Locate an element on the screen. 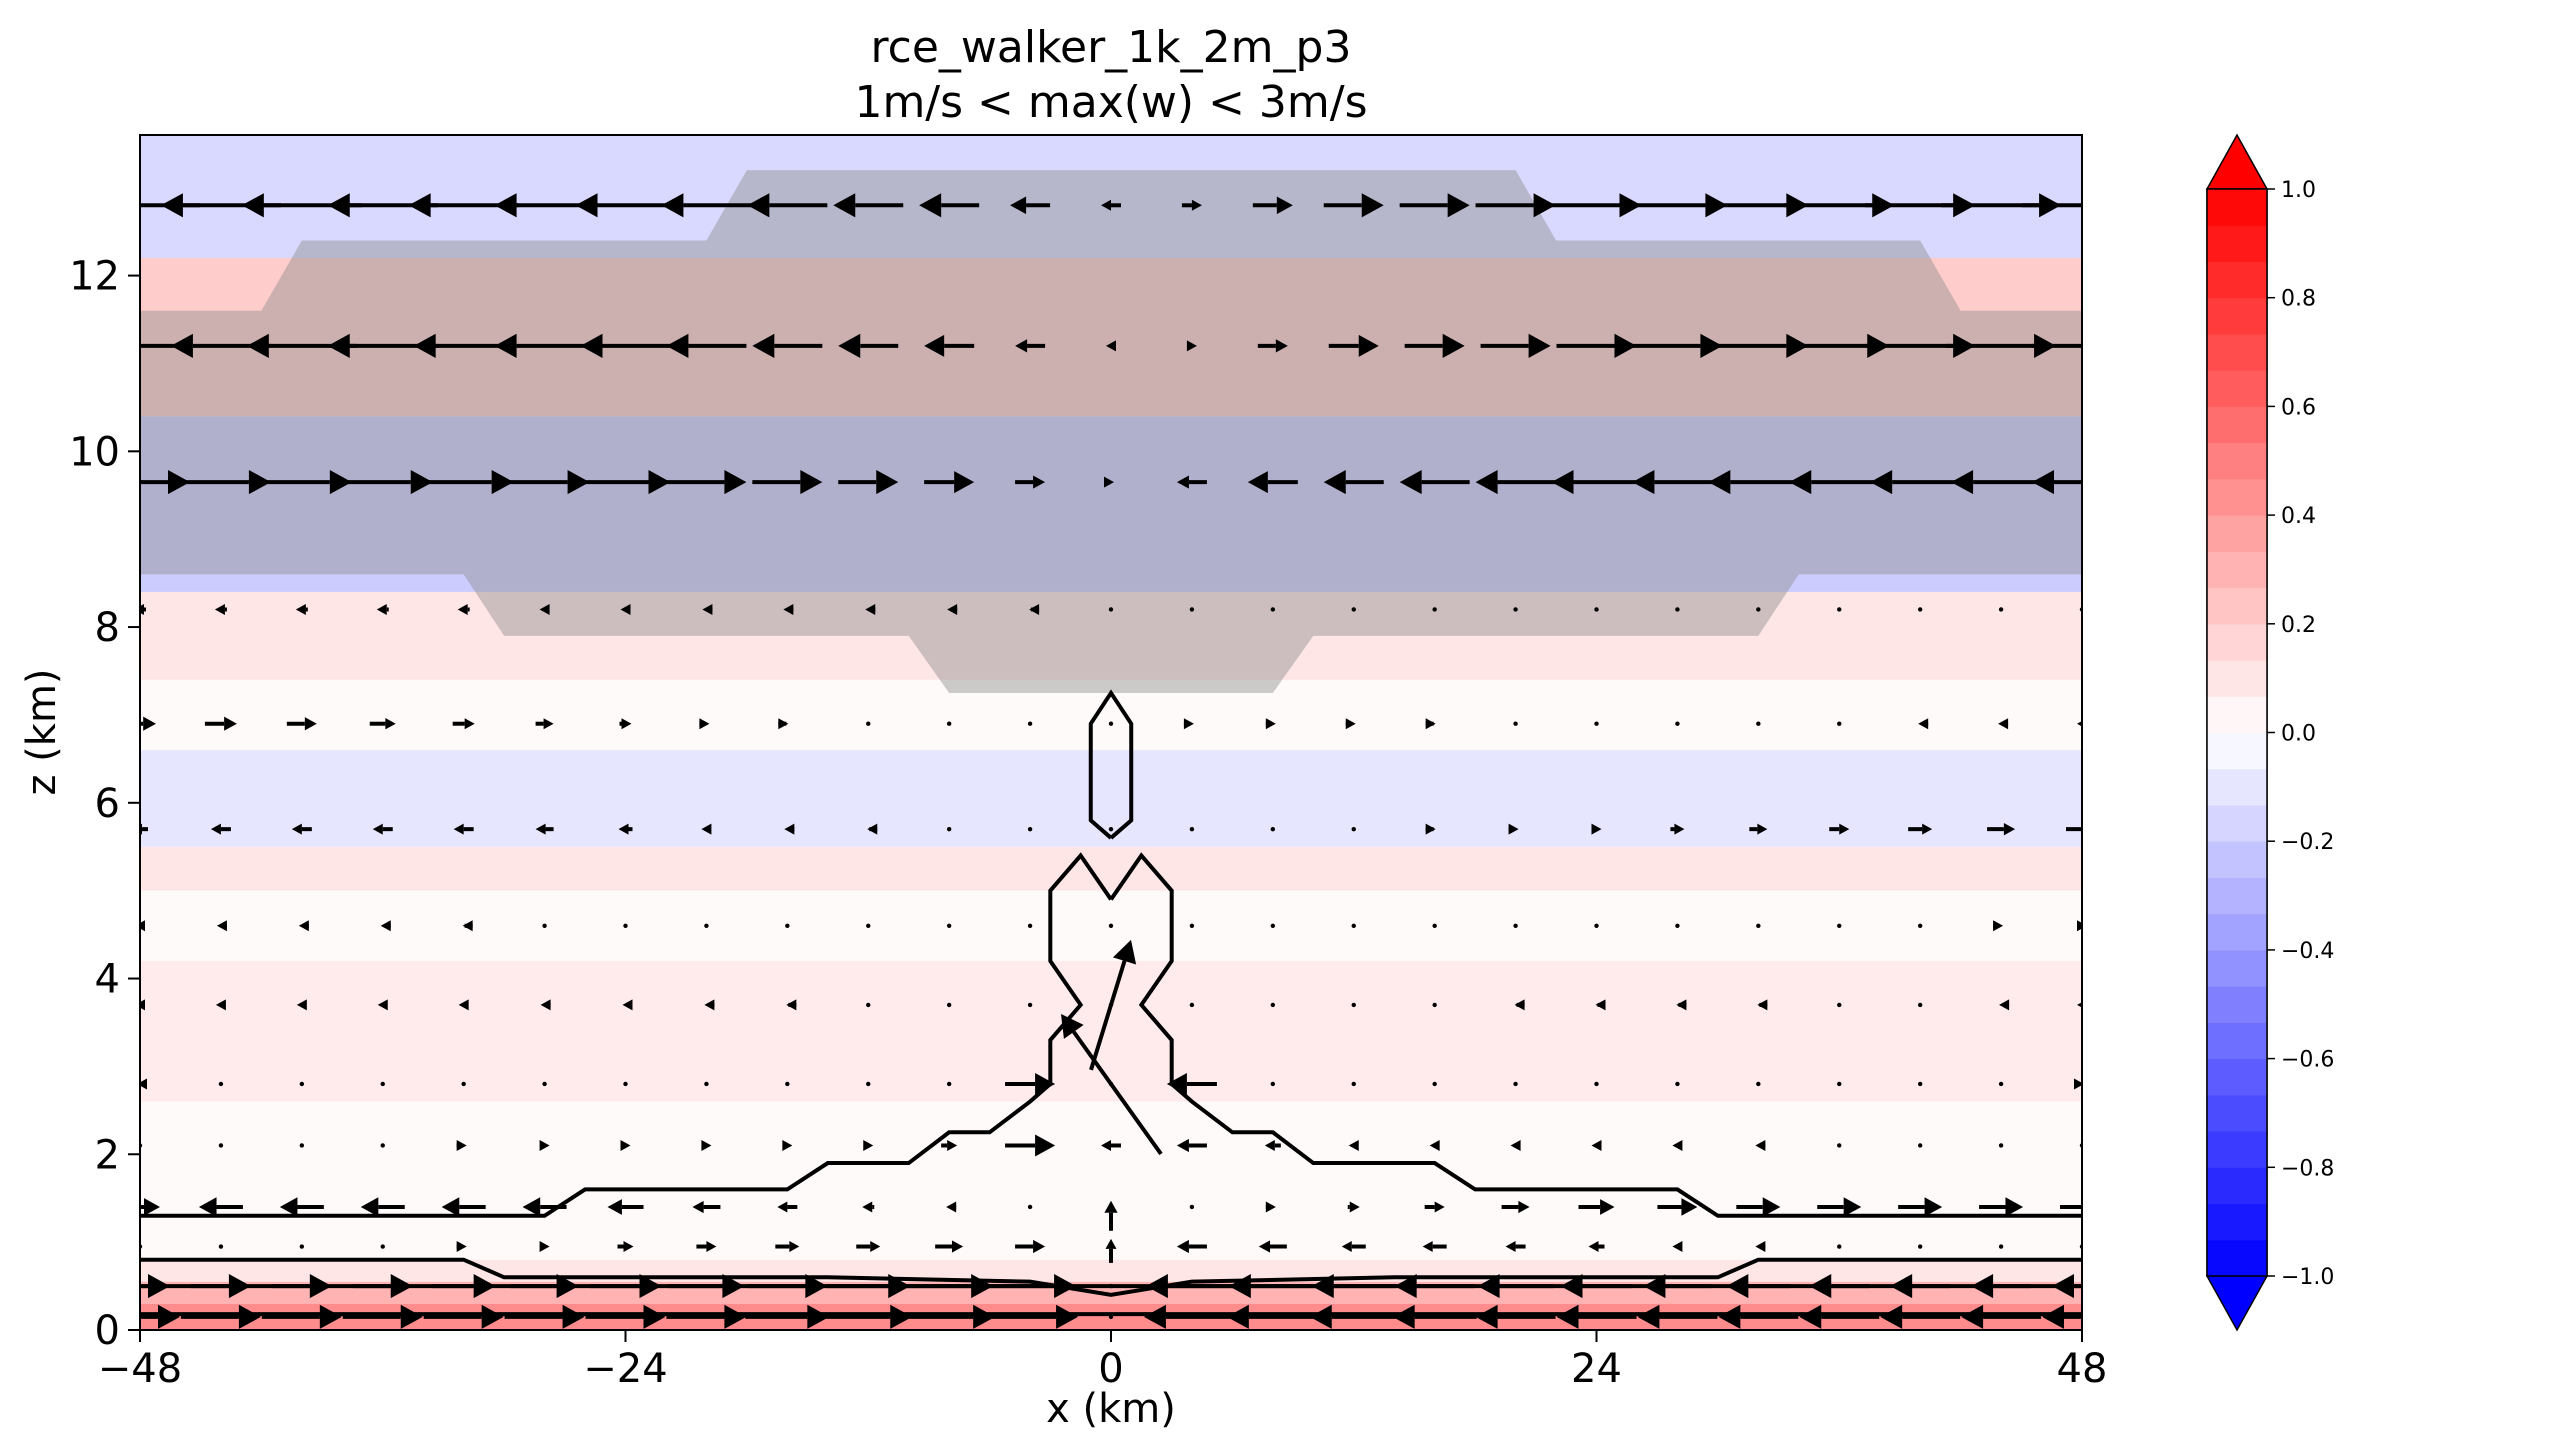 Image resolution: width=2560 pixels, height=1444 pixels. x-tick-label-48: 48 is located at coordinates (2082, 1369).